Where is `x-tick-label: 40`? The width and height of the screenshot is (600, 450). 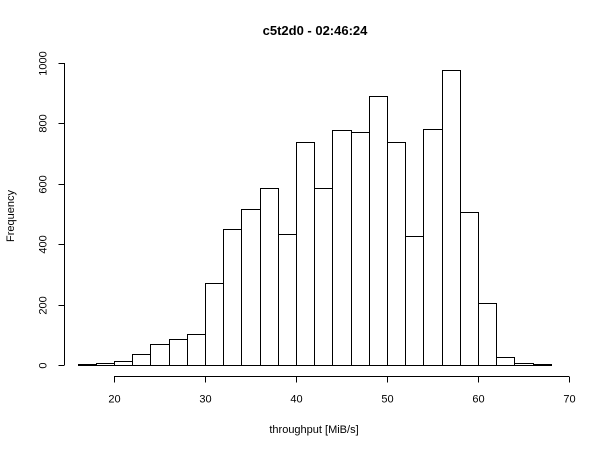 x-tick-label: 40 is located at coordinates (296, 400).